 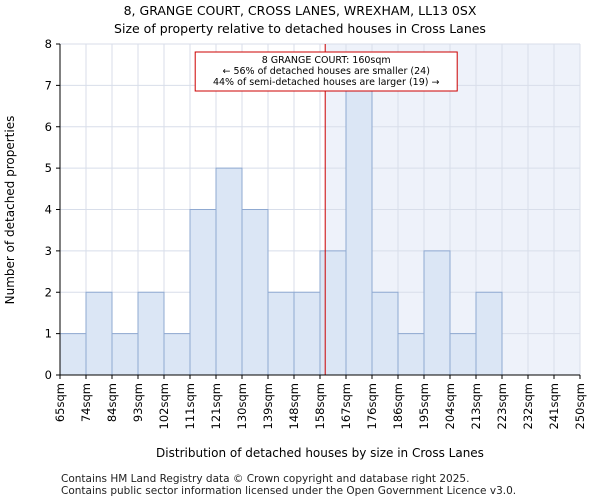 What do you see at coordinates (60, 402) in the screenshot?
I see `x-tick-label: 65sqm` at bounding box center [60, 402].